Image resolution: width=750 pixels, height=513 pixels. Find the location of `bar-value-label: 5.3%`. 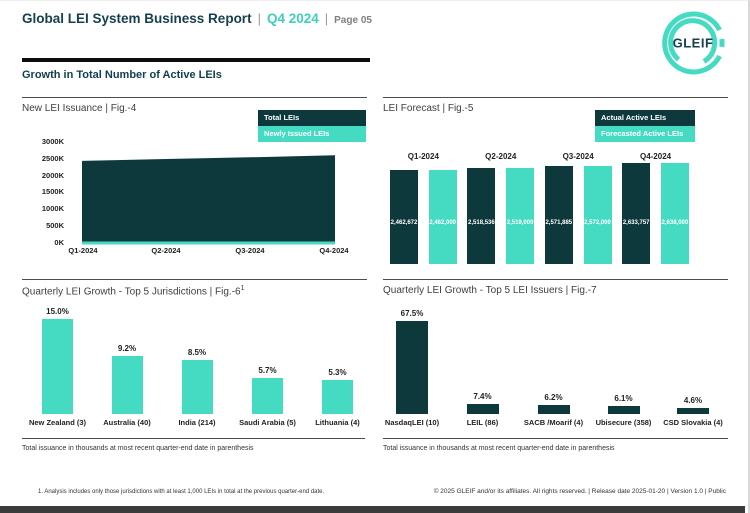

bar-value-label: 5.3% is located at coordinates (337, 373).